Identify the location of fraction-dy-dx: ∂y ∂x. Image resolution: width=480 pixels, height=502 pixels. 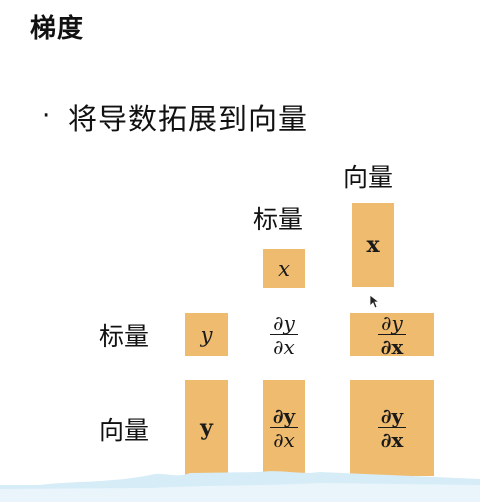
(284, 335).